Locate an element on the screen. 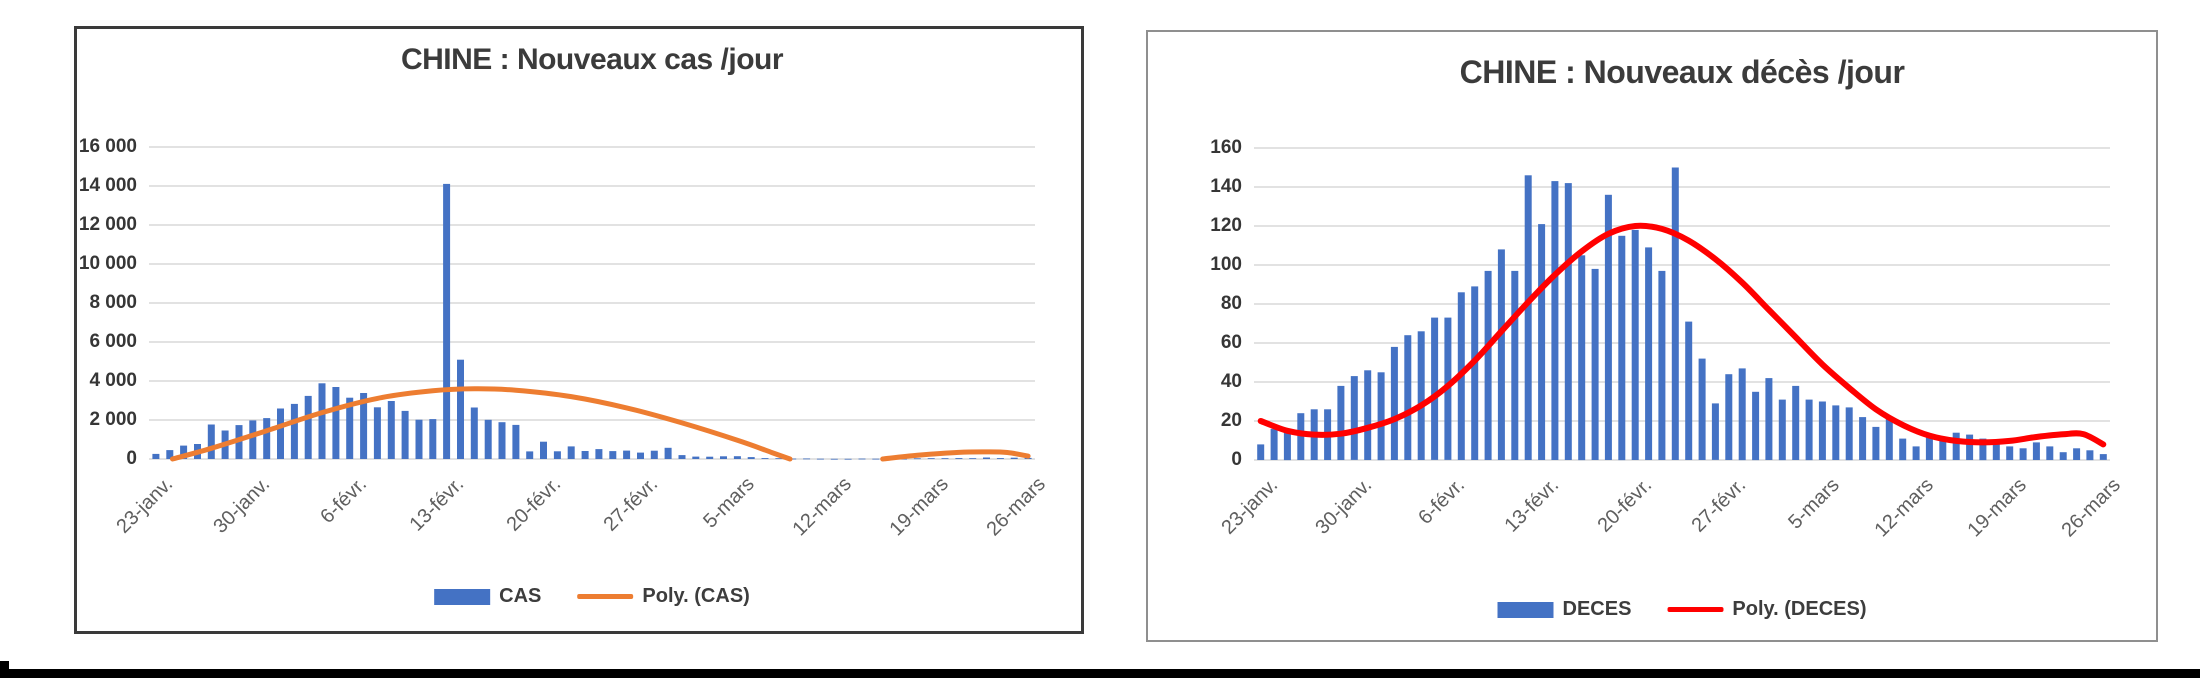 This screenshot has width=2200, height=680. y-tick-label: 60 is located at coordinates (1231, 342).